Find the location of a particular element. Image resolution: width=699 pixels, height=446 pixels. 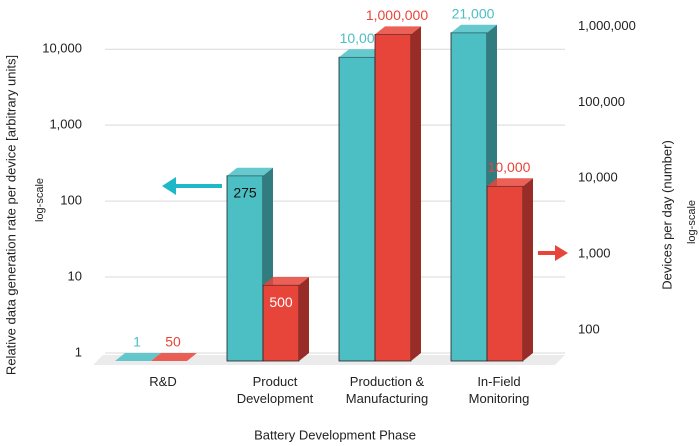

y-tick-label: 100 is located at coordinates (71, 200).